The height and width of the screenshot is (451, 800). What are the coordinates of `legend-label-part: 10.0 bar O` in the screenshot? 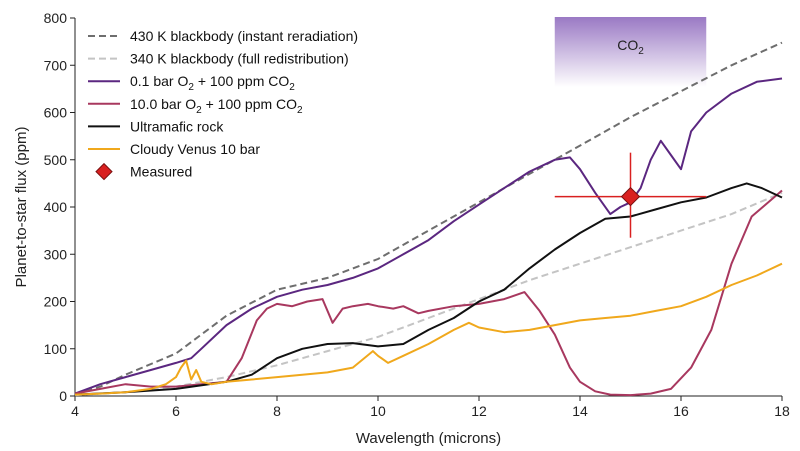 It's located at (163, 104).